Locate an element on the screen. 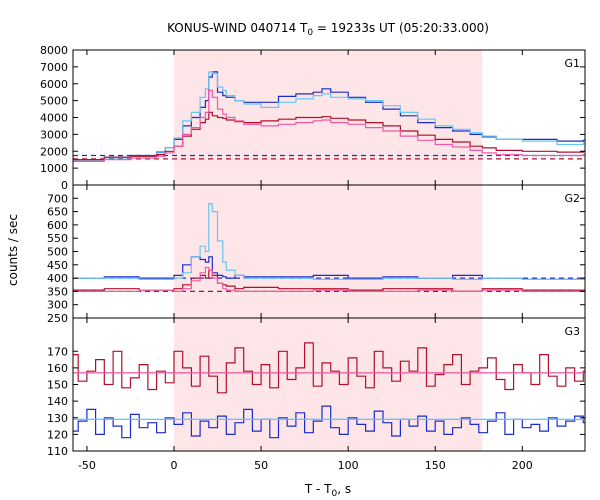 The image size is (600, 500). y-tick-label: 650 is located at coordinates (57, 212).